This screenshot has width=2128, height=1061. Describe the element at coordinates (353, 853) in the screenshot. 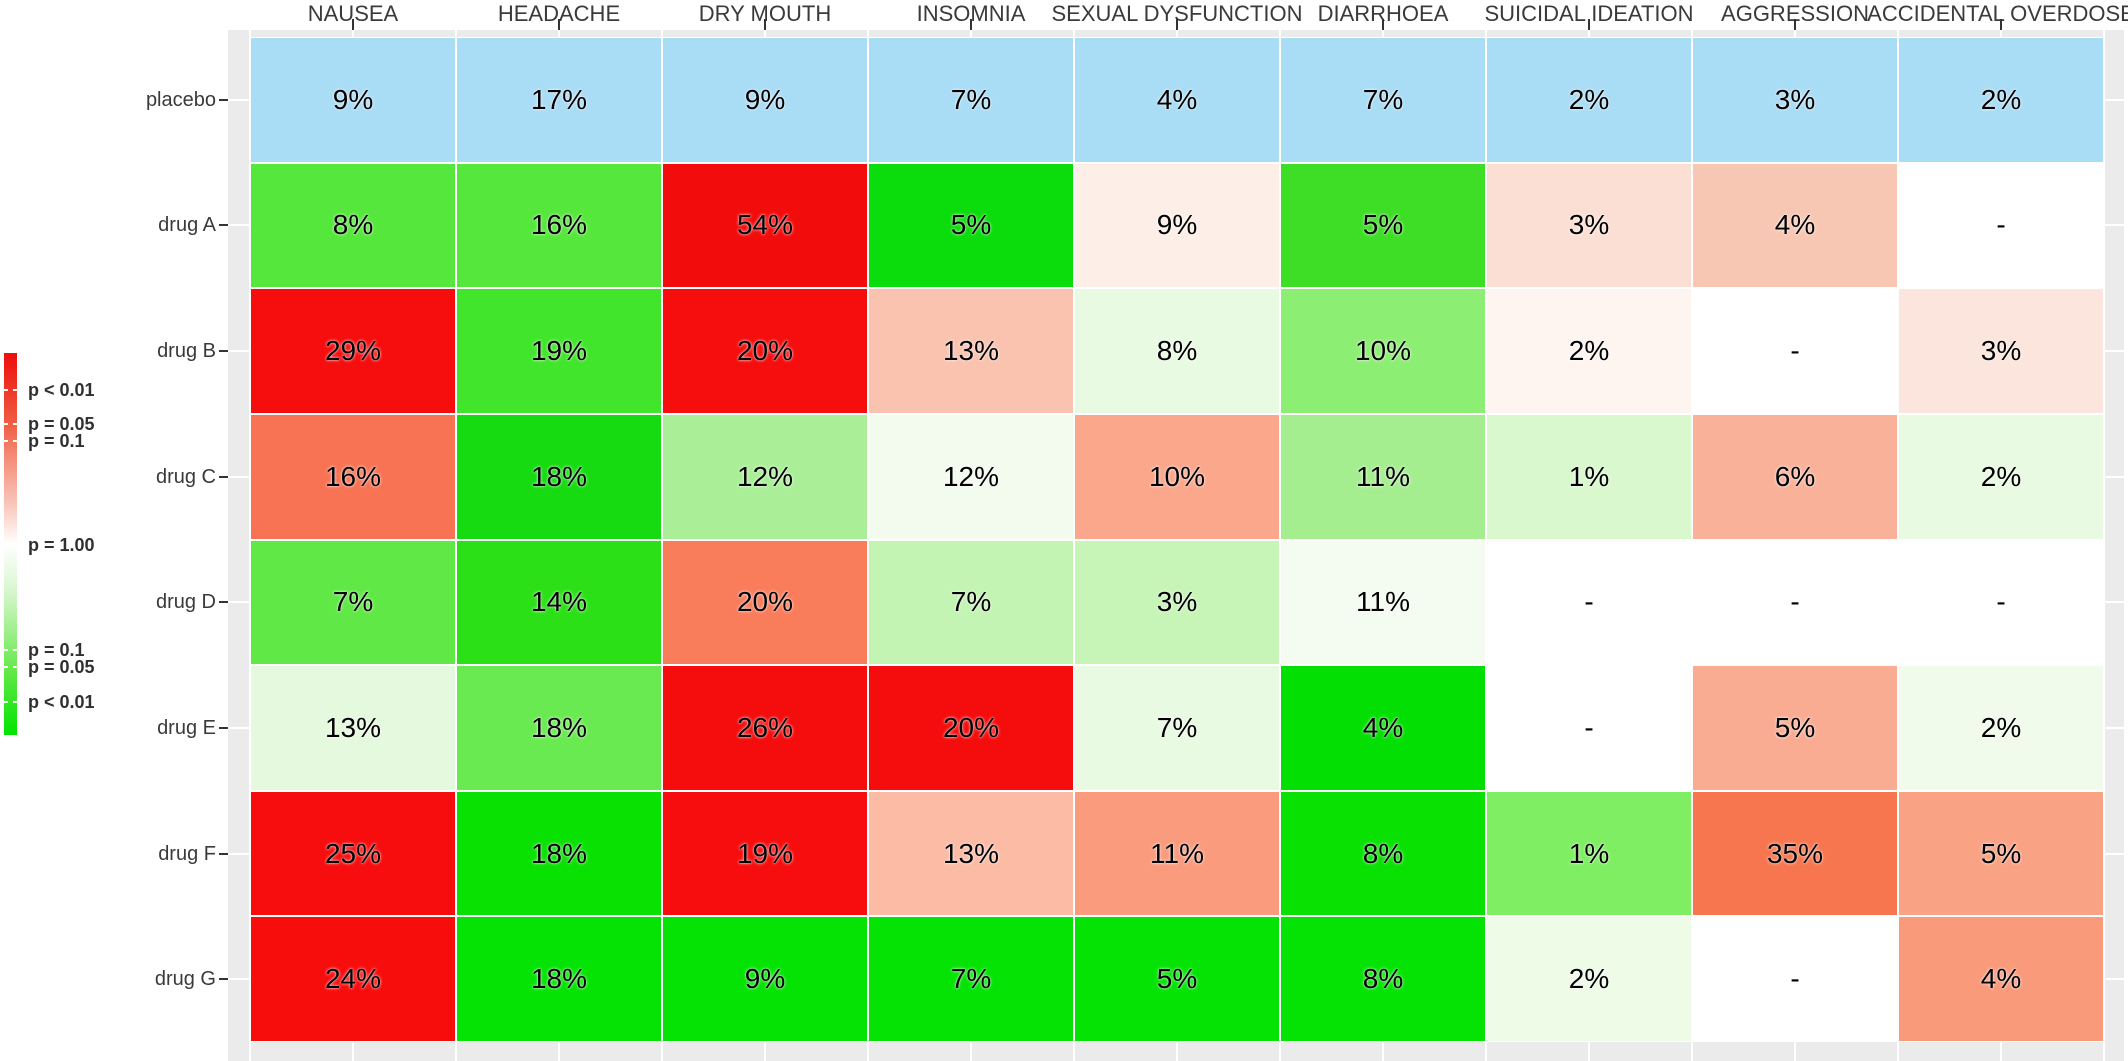

I see `heatmap-cell: 25%` at that location.